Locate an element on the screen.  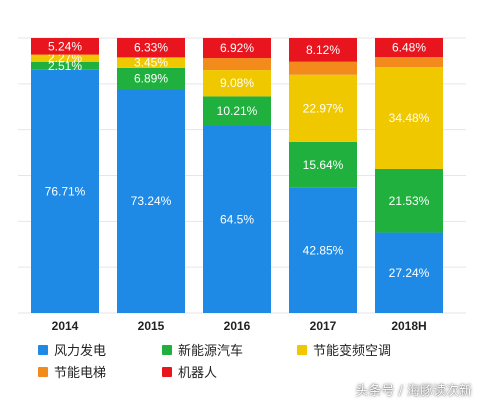
data-label-ac-2016: 9.08% is located at coordinates (237, 83).